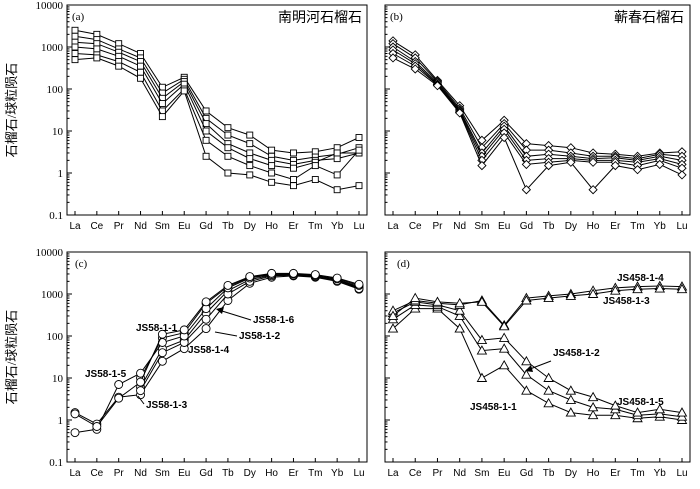 The height and width of the screenshot is (489, 700). What do you see at coordinates (682, 412) in the screenshot?
I see `point-js458-1-3-lu` at bounding box center [682, 412].